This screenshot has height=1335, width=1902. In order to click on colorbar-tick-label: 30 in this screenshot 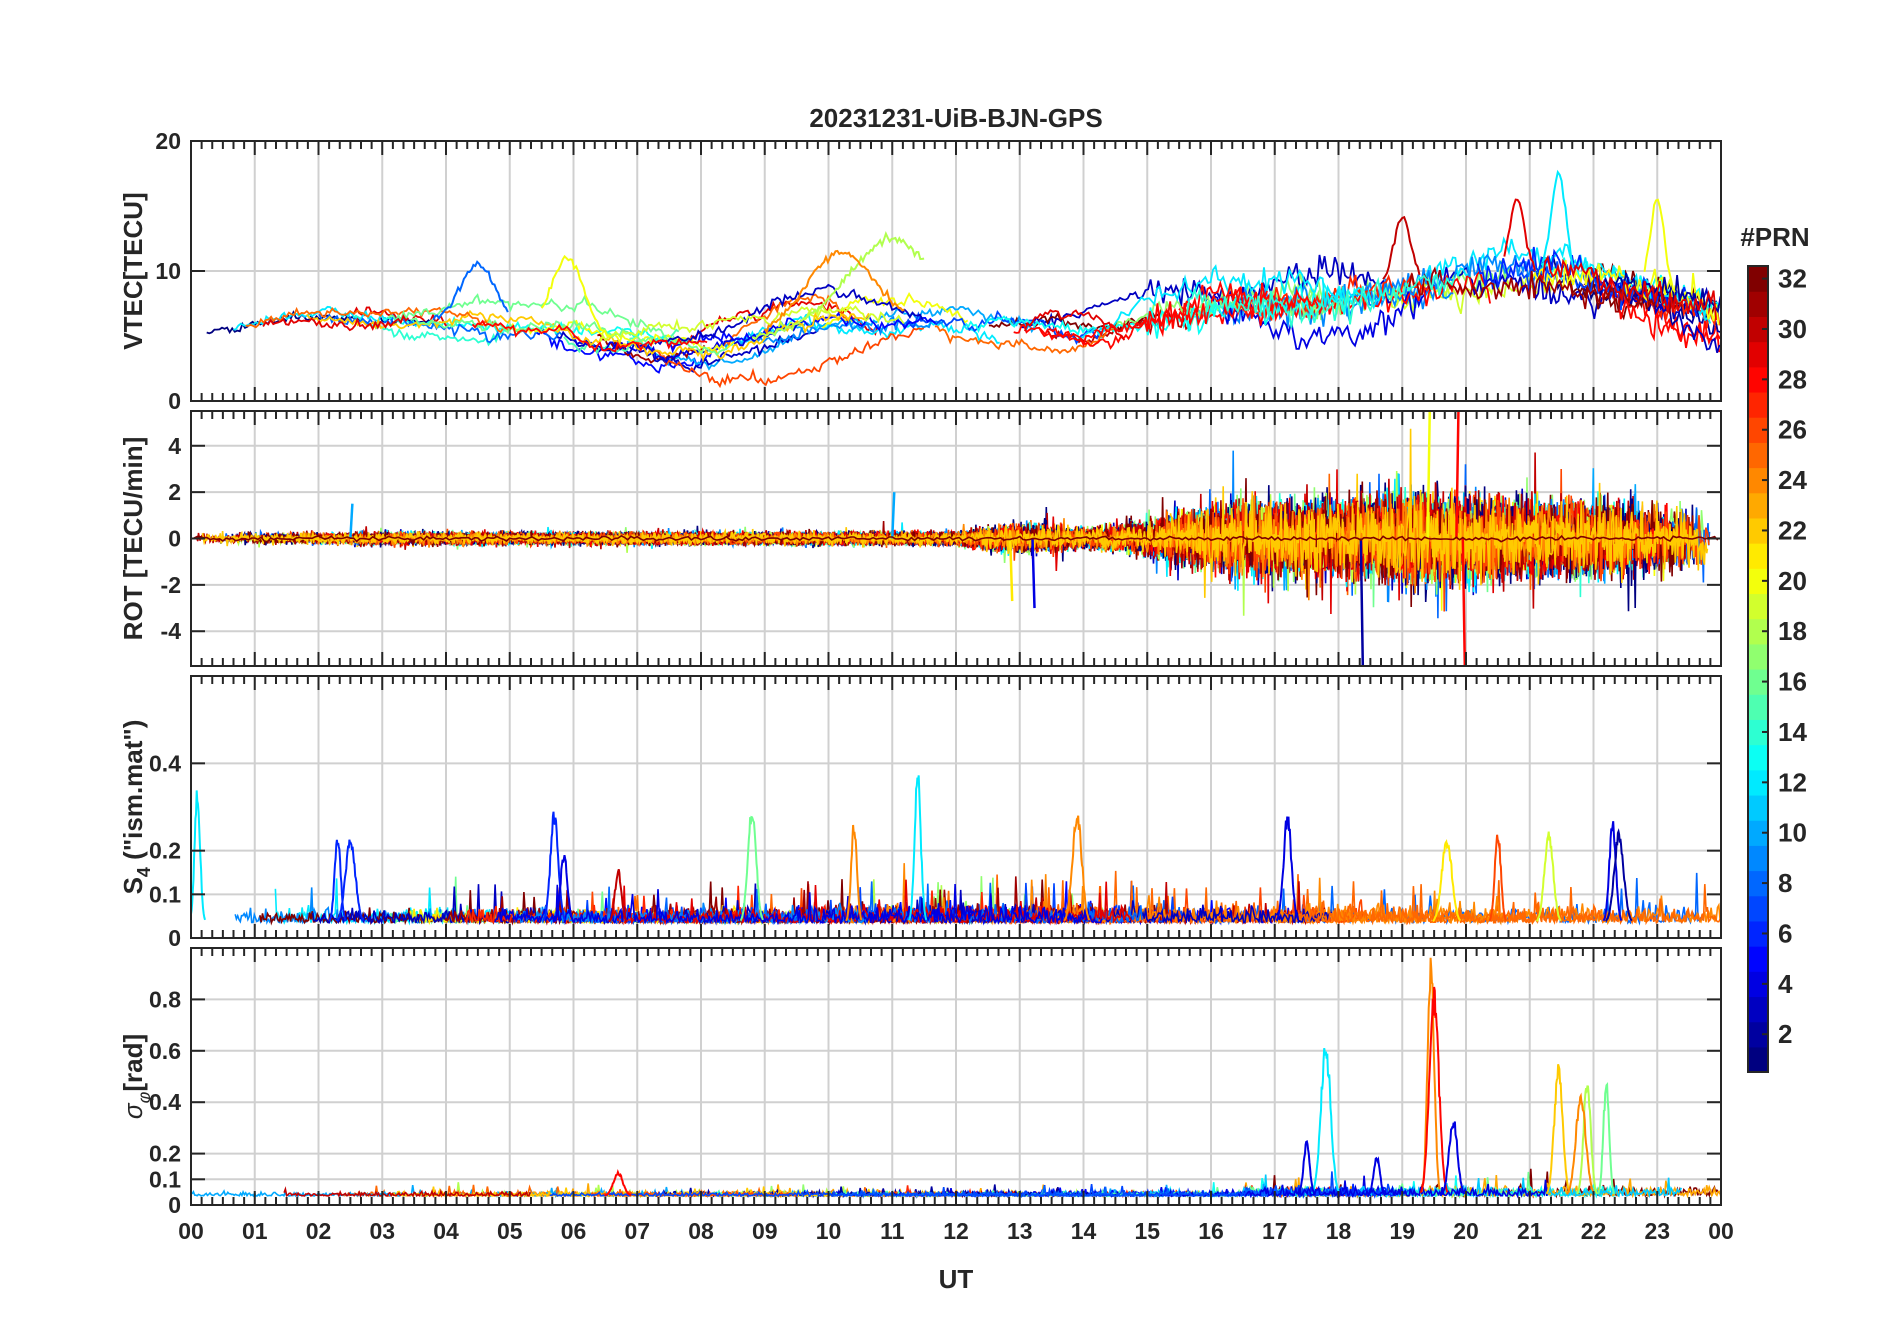, I will do `click(1792, 329)`.